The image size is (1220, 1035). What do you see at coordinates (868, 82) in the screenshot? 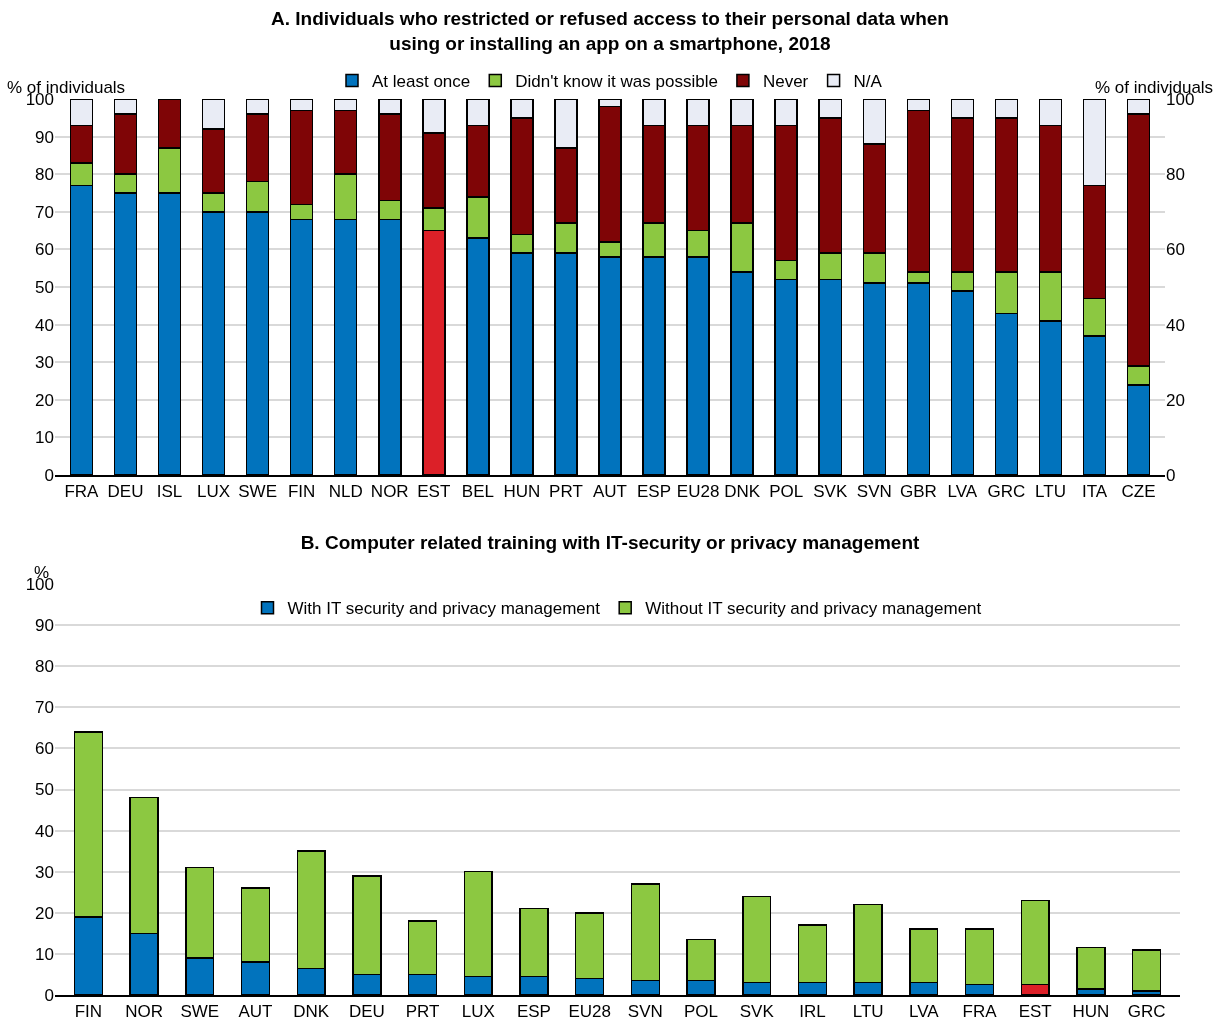
I see `legend-label: N/A` at bounding box center [868, 82].